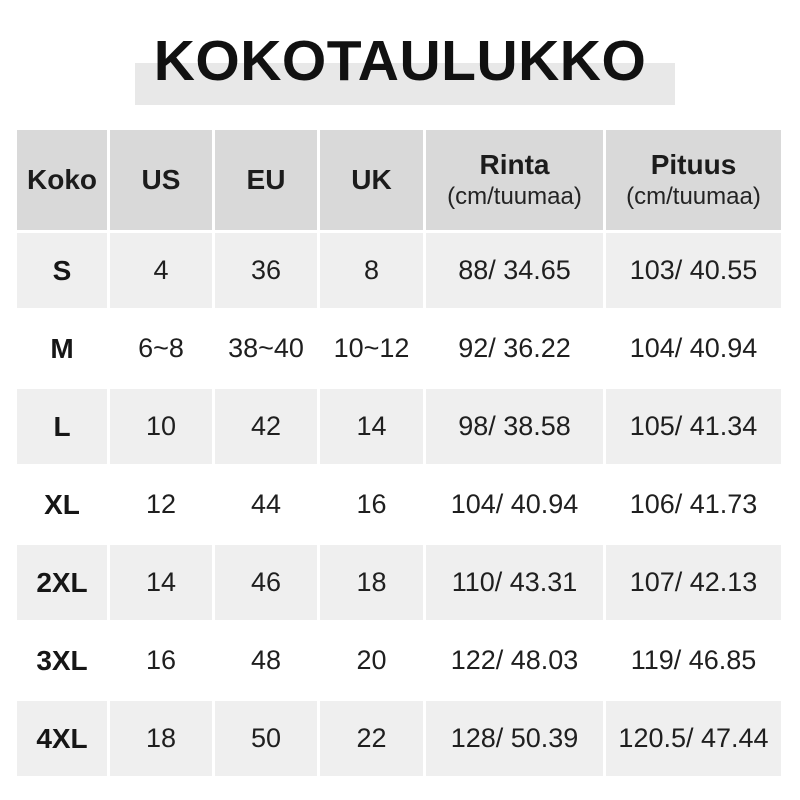  Describe the element at coordinates (693, 270) in the screenshot. I see `table-cell: 103/ 40.55` at that location.